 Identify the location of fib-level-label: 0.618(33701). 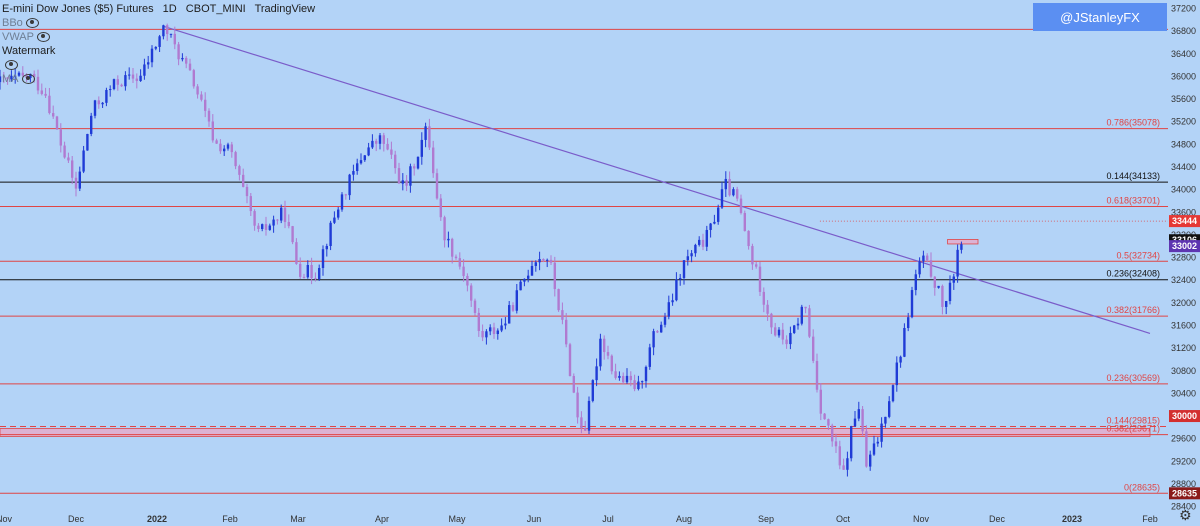
(1133, 201).